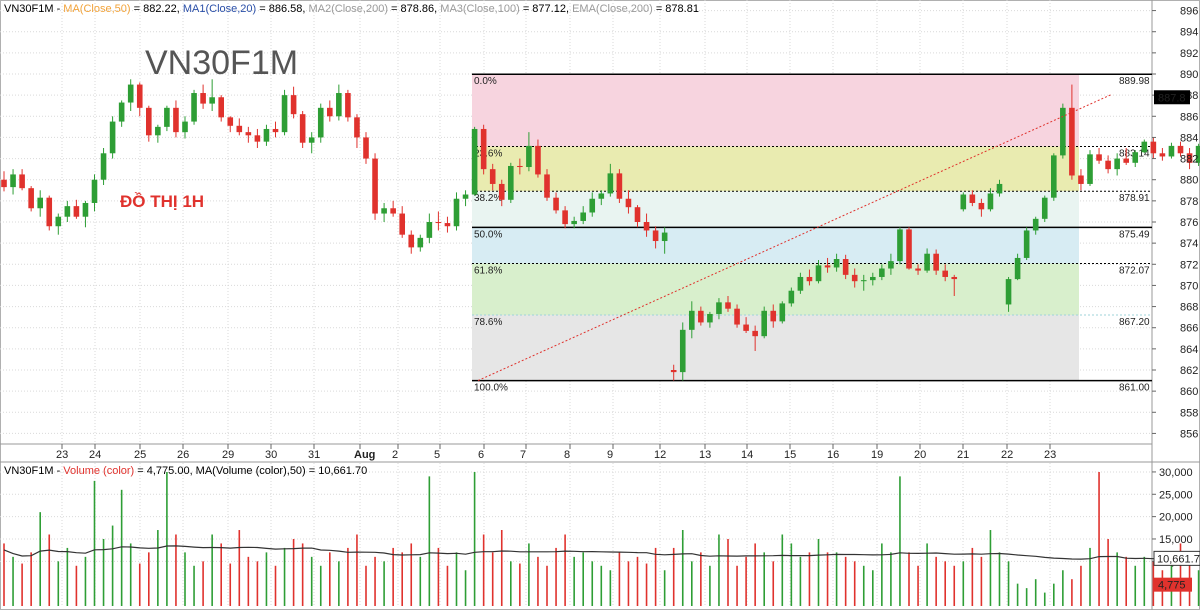 Image resolution: width=1200 pixels, height=615 pixels. What do you see at coordinates (488, 198) in the screenshot?
I see `fib-level-label: 38.2%` at bounding box center [488, 198].